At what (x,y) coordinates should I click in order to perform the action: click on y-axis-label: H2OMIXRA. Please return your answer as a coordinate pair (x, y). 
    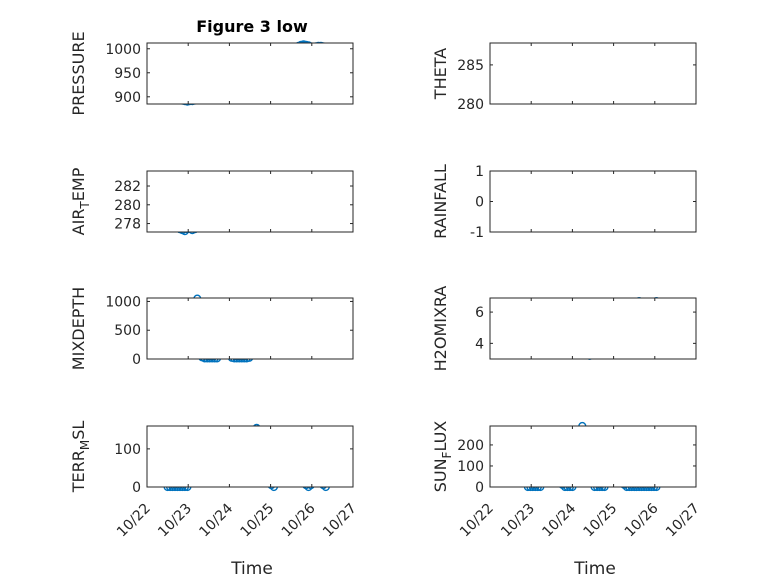
    Looking at the image, I should click on (440, 329).